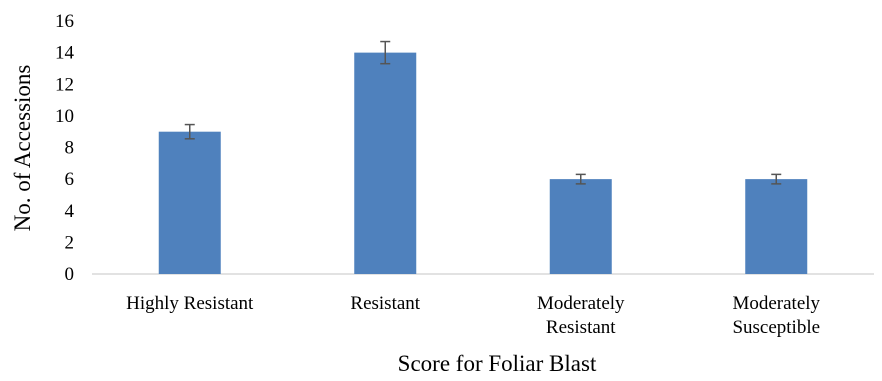  I want to click on y-axis-ticks: 0 2 4 6 8 10 12 14 16, so click(65, 148).